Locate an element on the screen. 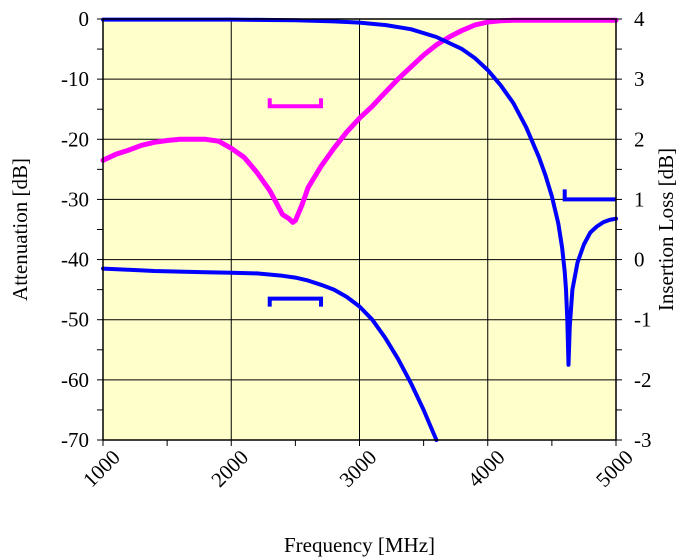 The width and height of the screenshot is (689, 557). y-left-tick-label: -30 is located at coordinates (75, 199).